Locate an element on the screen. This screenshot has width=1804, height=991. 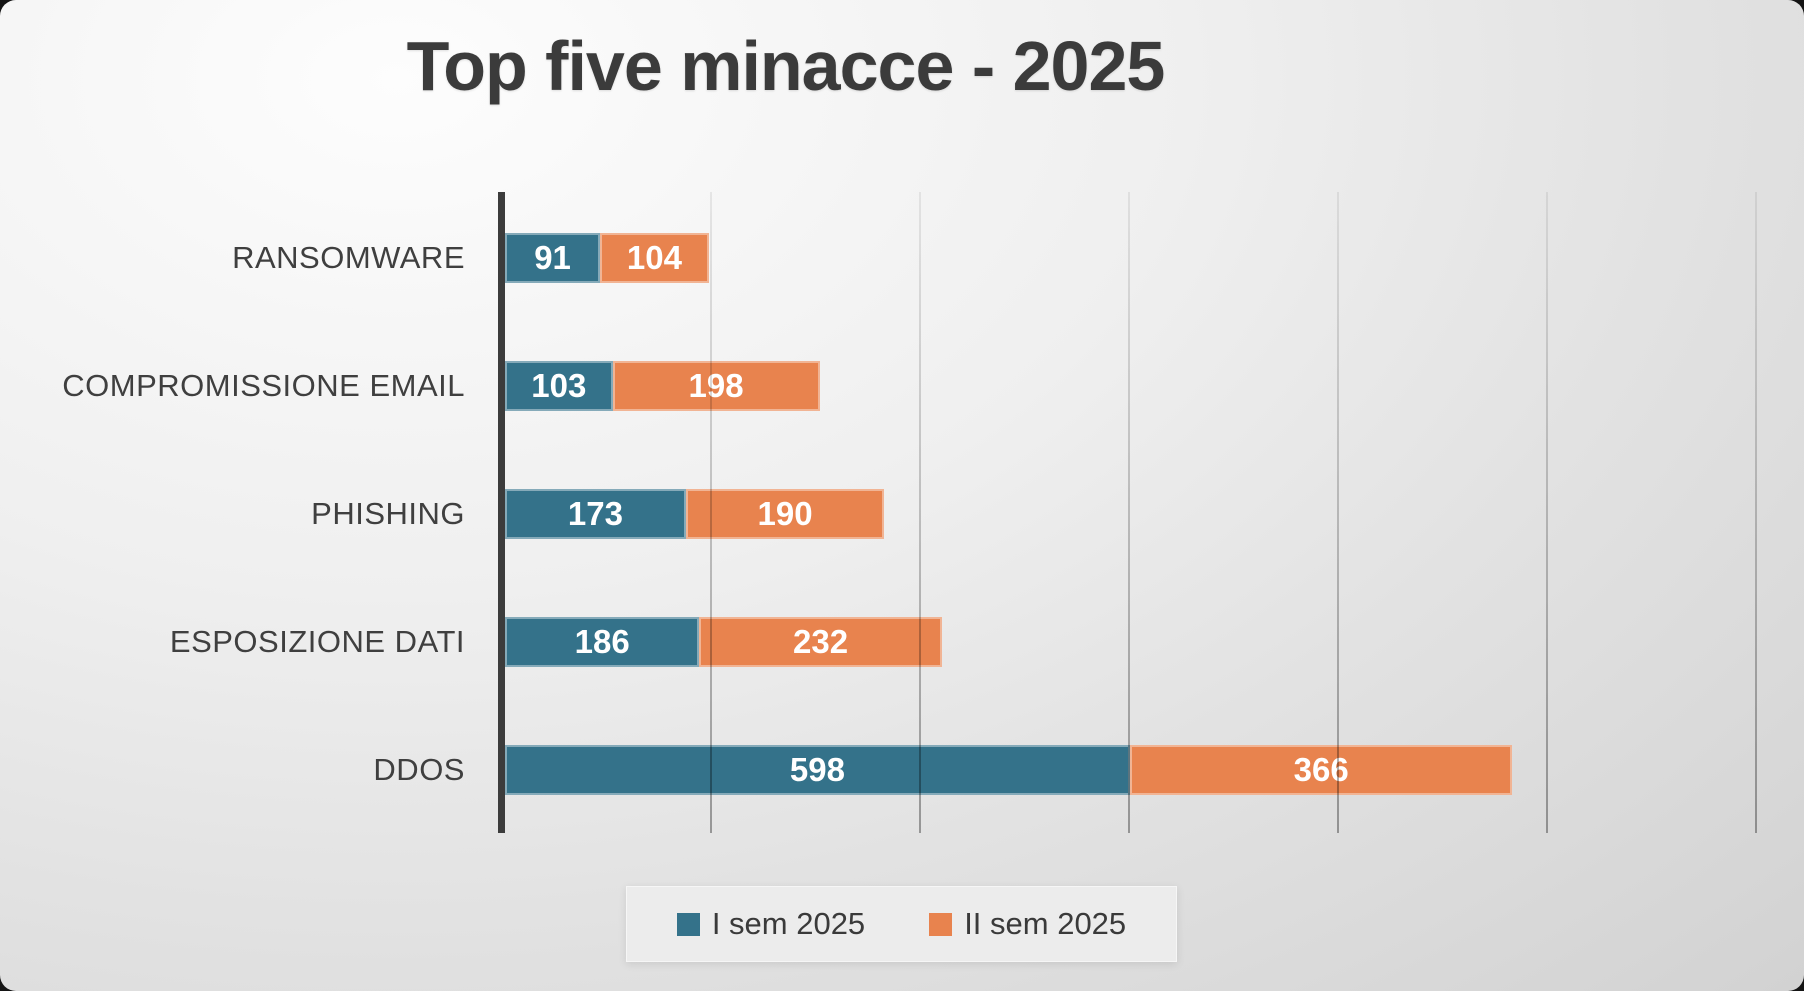
legend-item: II sem 2025 is located at coordinates (1027, 924).